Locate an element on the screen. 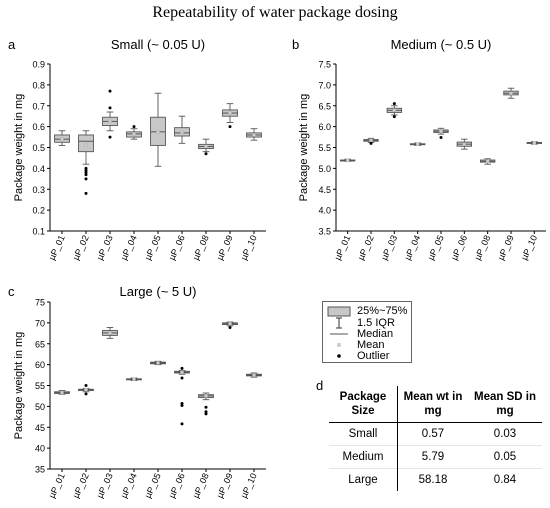 This screenshot has width=550, height=508. legend-outlier-label: Outlier is located at coordinates (373, 356).